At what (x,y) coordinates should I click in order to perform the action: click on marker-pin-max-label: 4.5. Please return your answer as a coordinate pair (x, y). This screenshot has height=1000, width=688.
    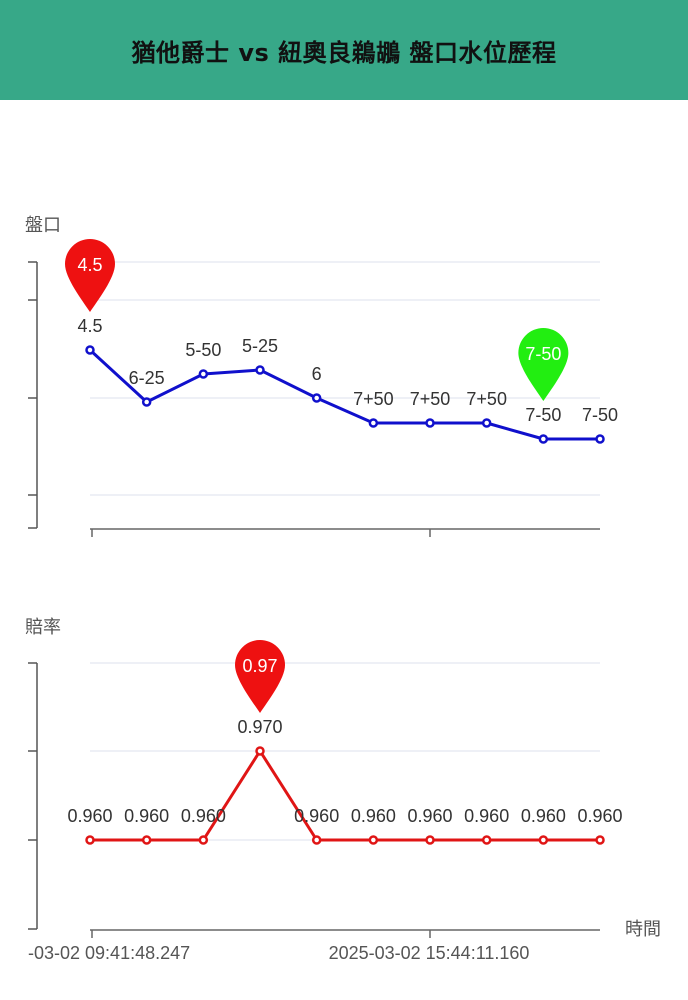
    Looking at the image, I should click on (89, 265).